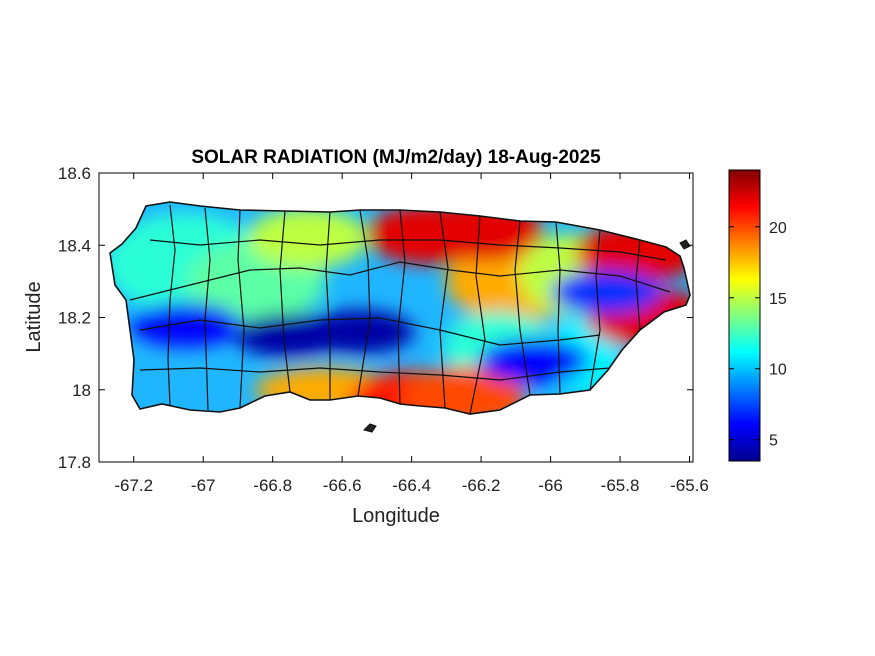  What do you see at coordinates (307, 238) in the screenshot?
I see `field-region` at bounding box center [307, 238].